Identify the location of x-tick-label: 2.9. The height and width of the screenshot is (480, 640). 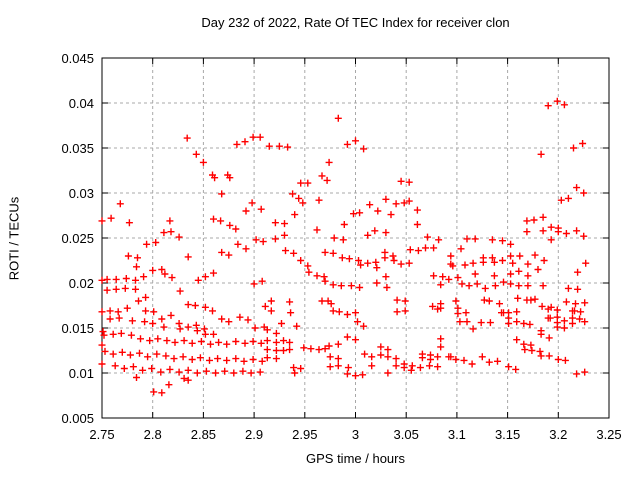
(254, 434).